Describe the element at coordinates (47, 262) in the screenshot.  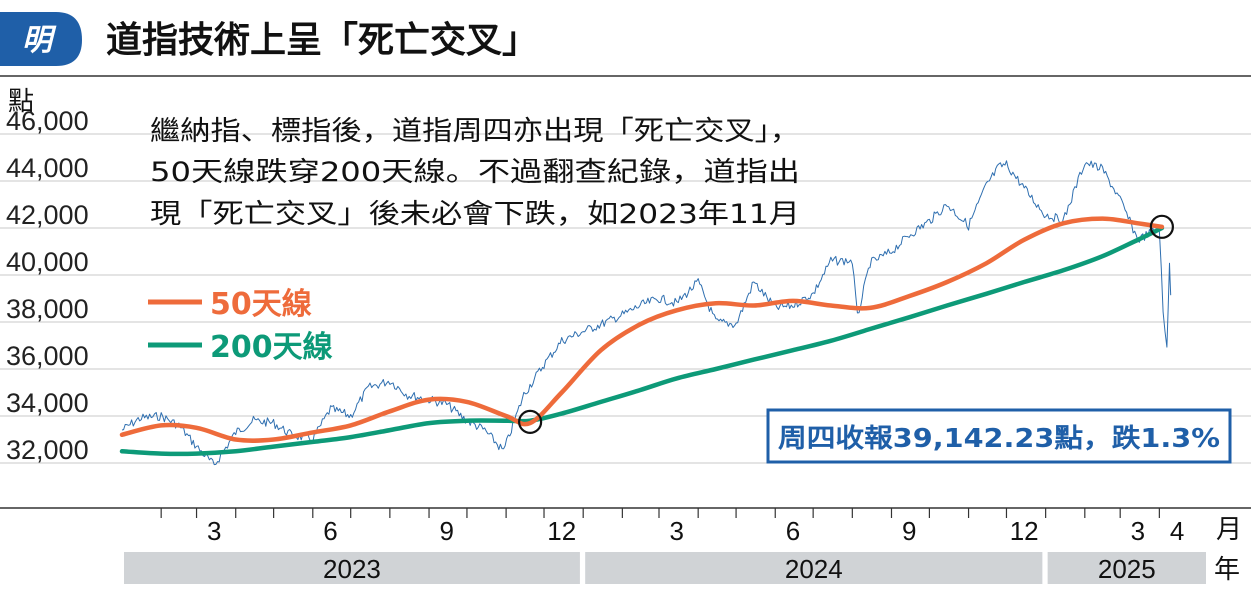
I see `y-tick-label: 40,000` at that location.